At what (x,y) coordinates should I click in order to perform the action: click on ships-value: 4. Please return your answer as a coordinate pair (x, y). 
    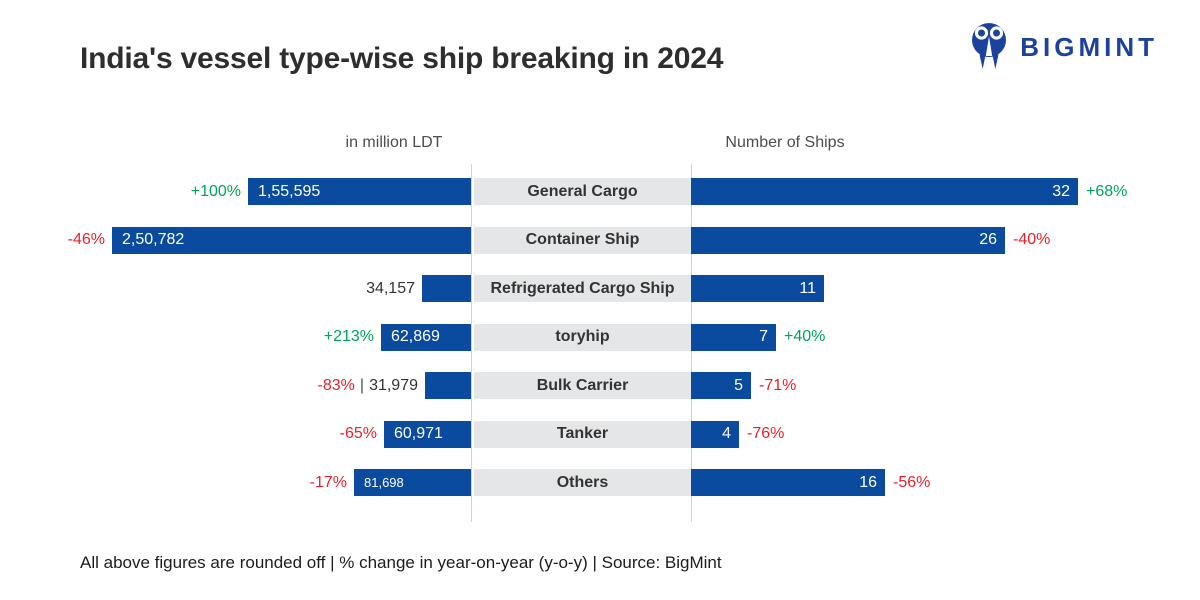
    Looking at the image, I should click on (726, 433).